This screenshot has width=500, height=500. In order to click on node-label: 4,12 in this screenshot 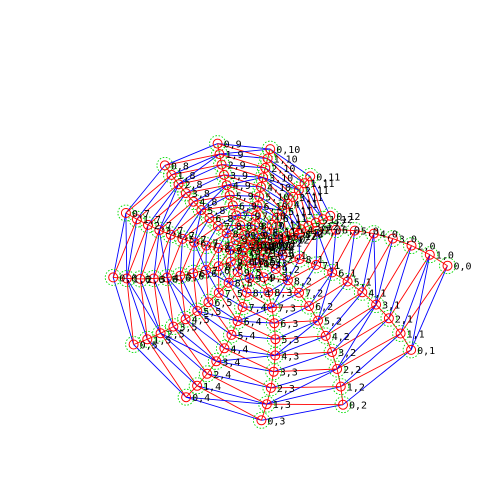, I will do `click(319, 230)`.